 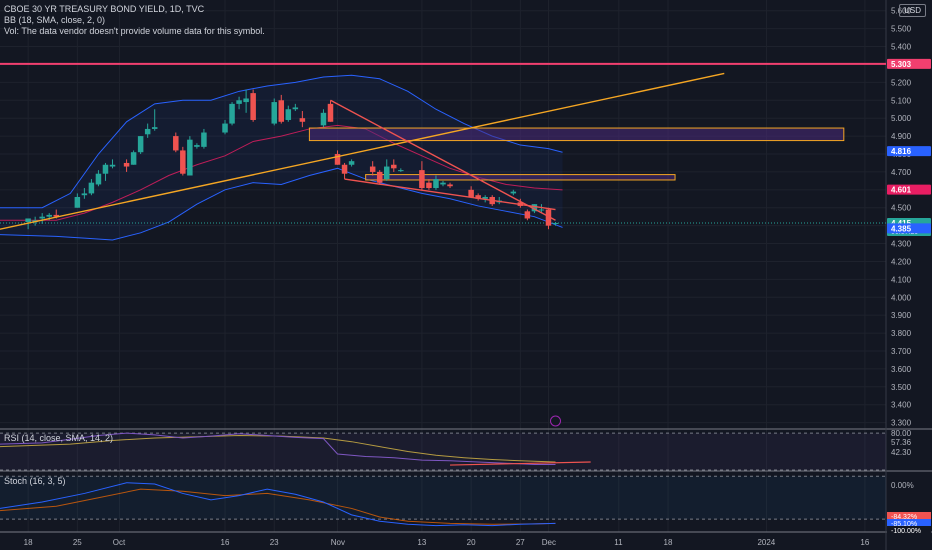 What do you see at coordinates (618, 542) in the screenshot?
I see `time-tick-label: 11` at bounding box center [618, 542].